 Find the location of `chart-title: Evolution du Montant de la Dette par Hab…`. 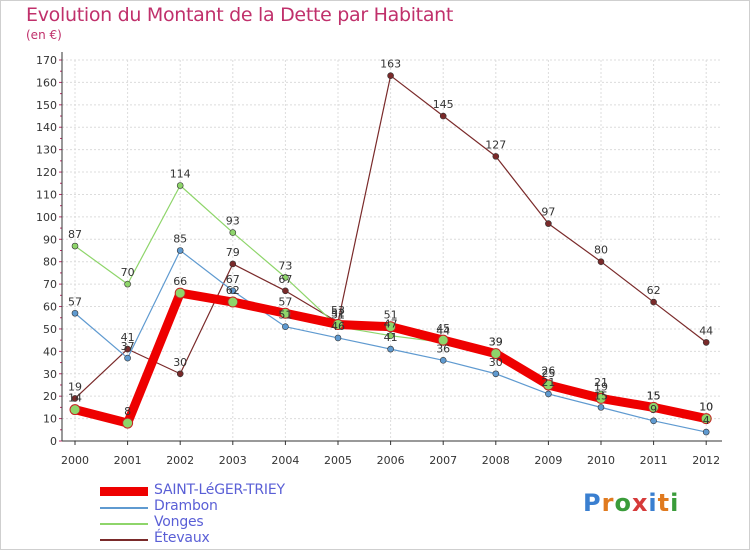

chart-title: Evolution du Montant de la Dette par Hab… is located at coordinates (240, 15).